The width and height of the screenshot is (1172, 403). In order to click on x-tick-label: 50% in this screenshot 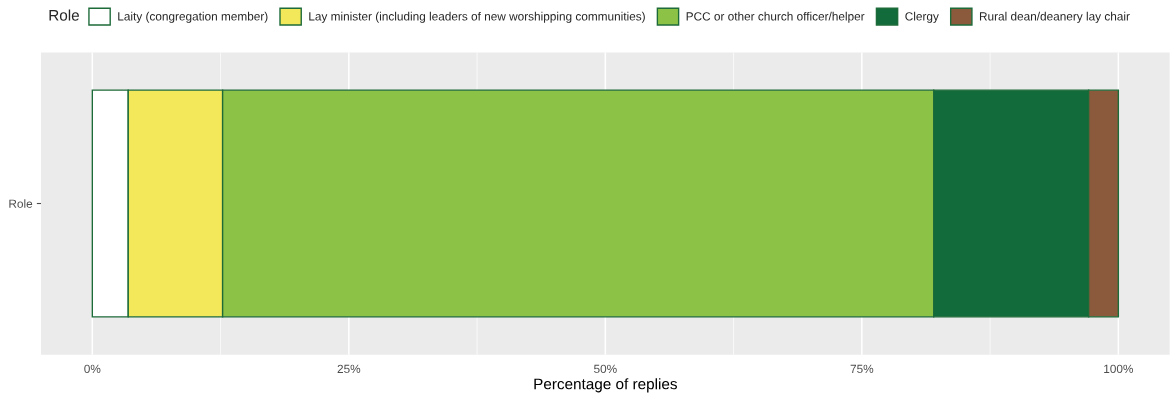, I will do `click(605, 369)`.